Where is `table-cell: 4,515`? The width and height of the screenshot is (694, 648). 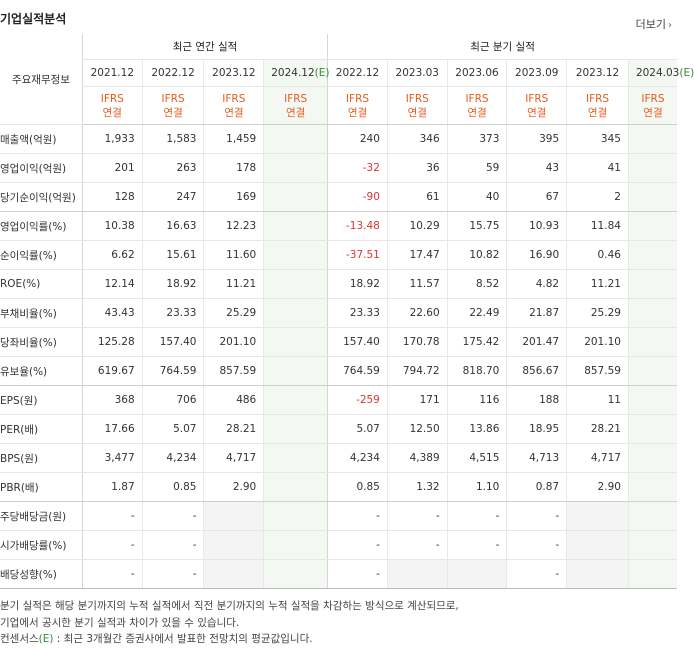 table-cell: 4,515 is located at coordinates (476, 458).